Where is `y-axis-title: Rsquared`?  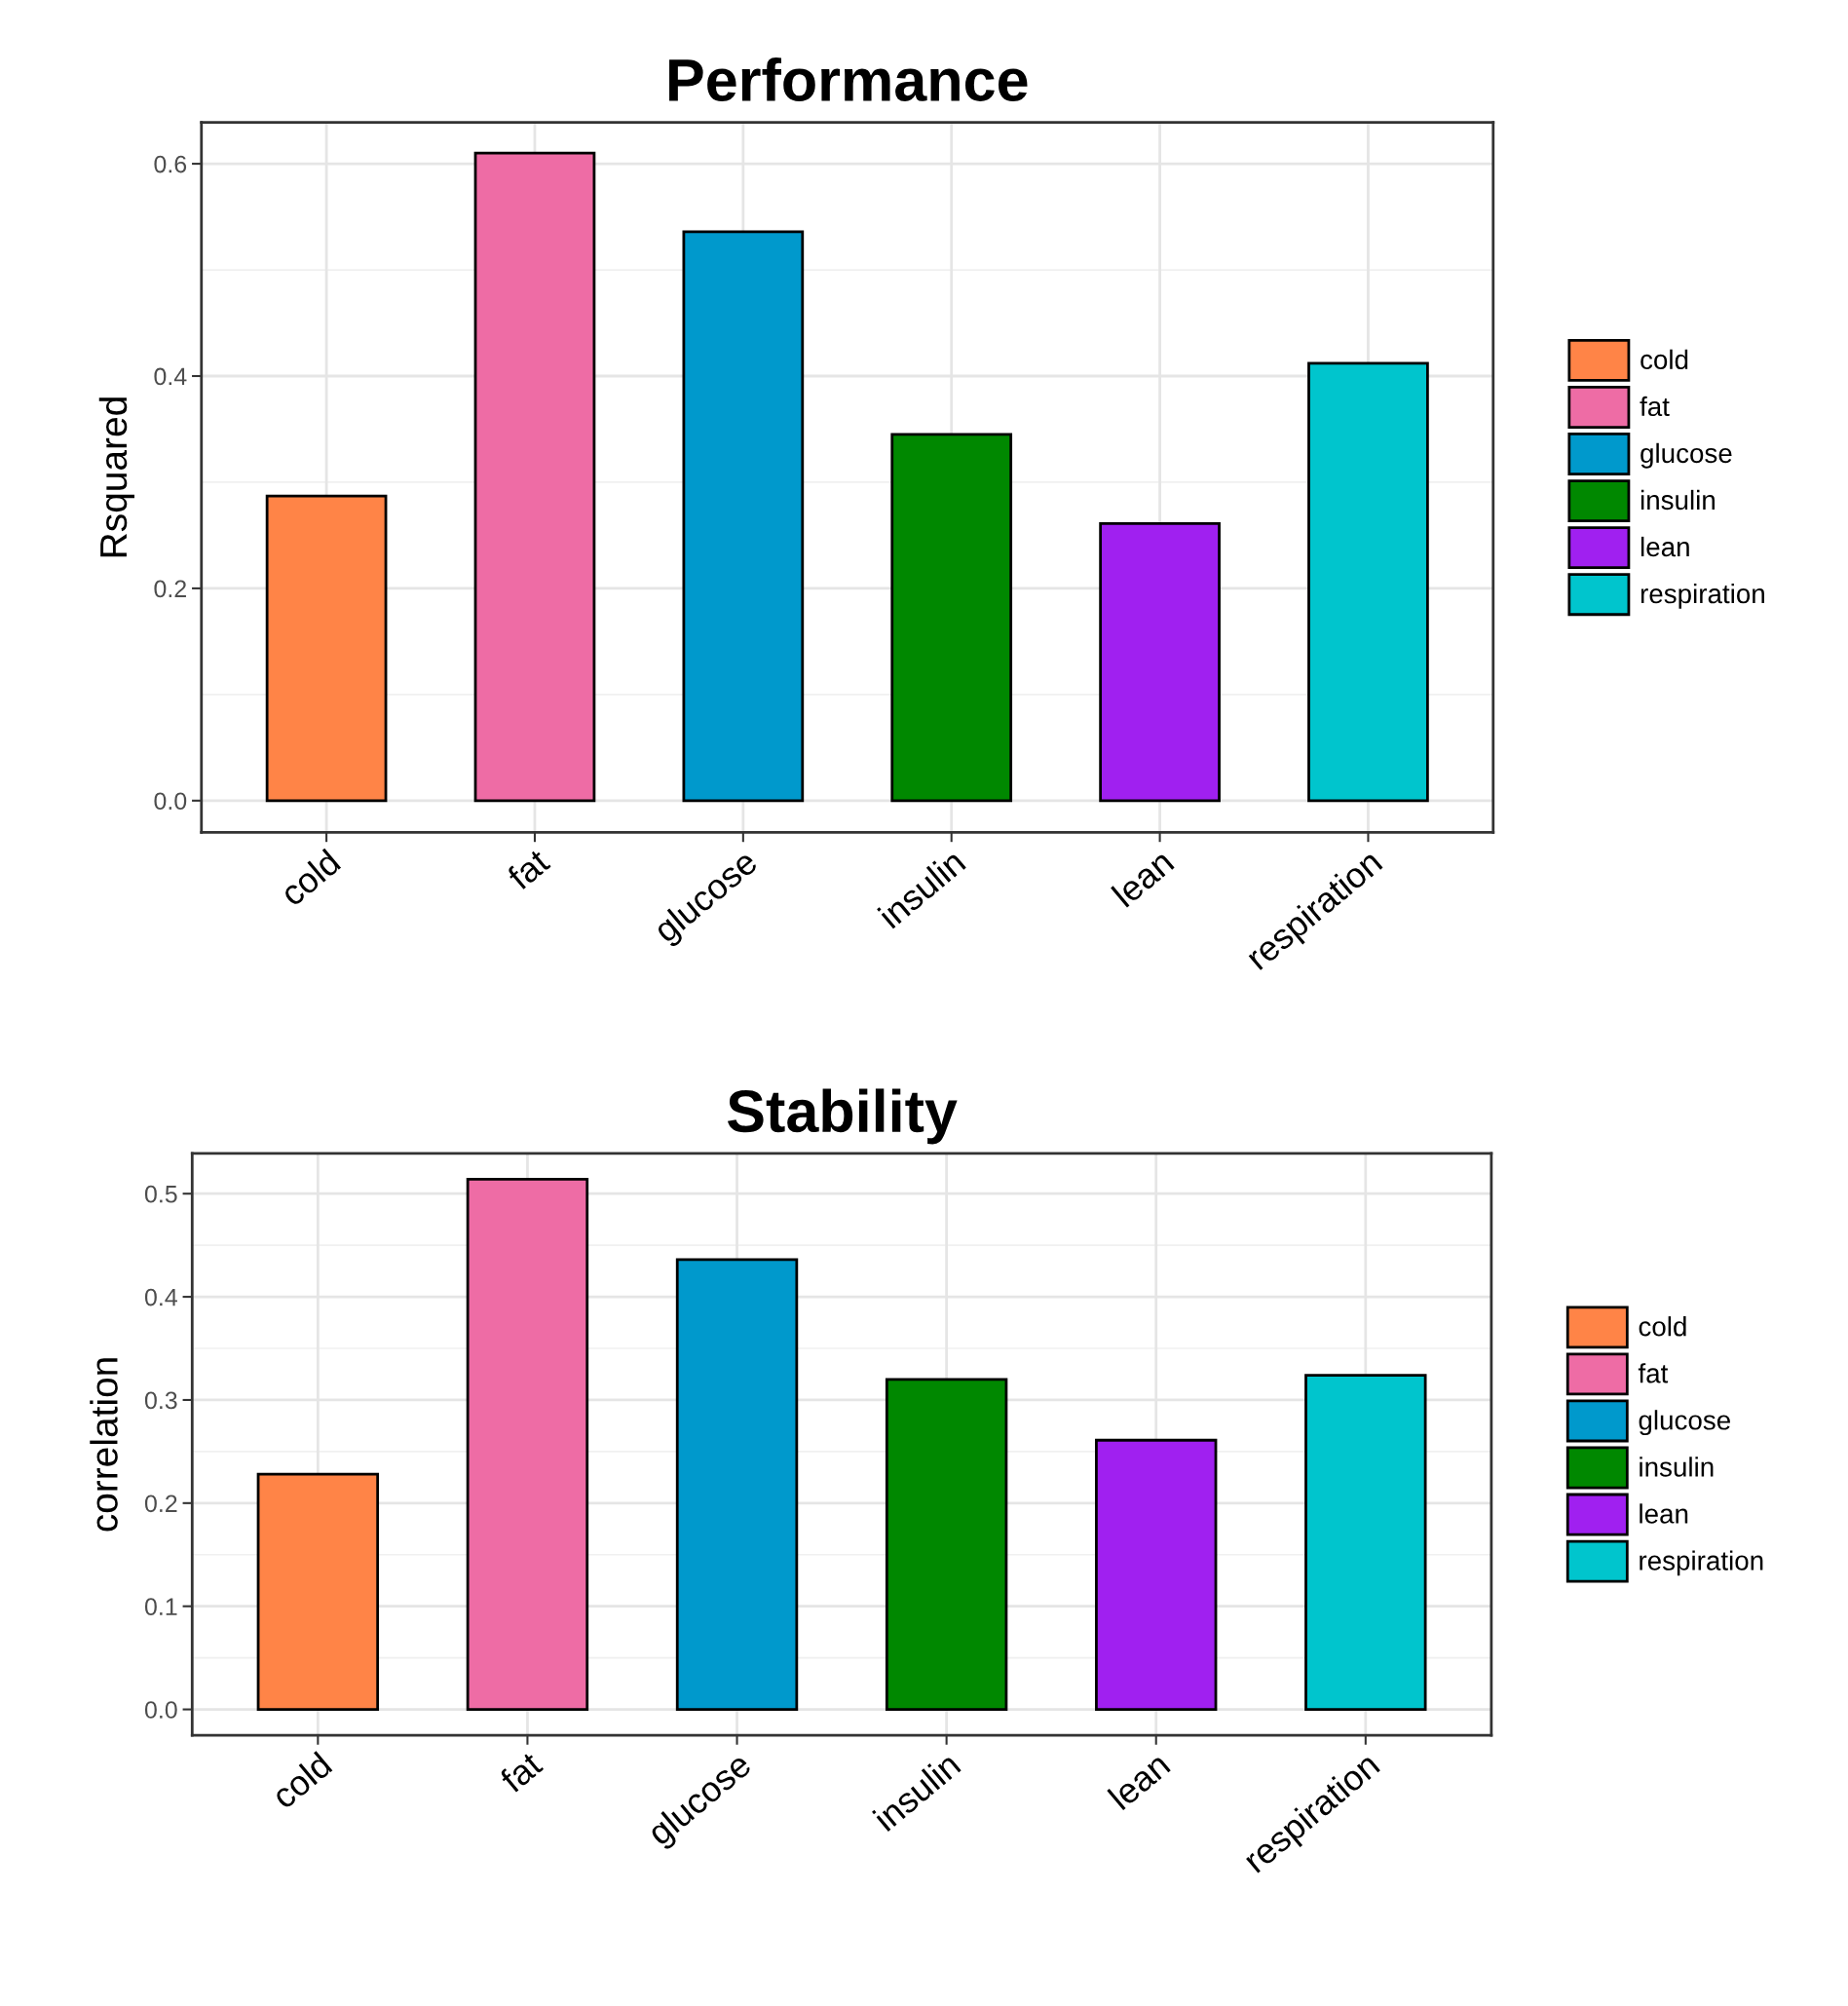
y-axis-title: Rsquared is located at coordinates (116, 477).